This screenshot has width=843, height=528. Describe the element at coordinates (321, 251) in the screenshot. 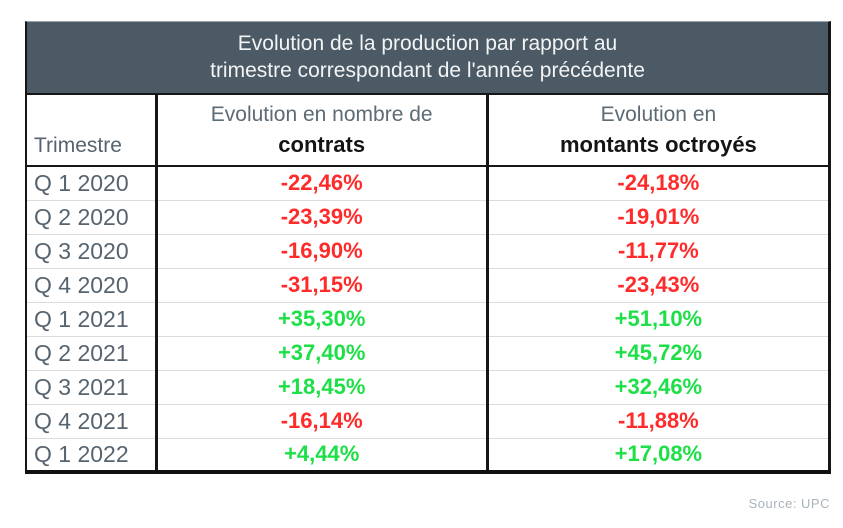

I see `contrats-value: -16,90%` at that location.